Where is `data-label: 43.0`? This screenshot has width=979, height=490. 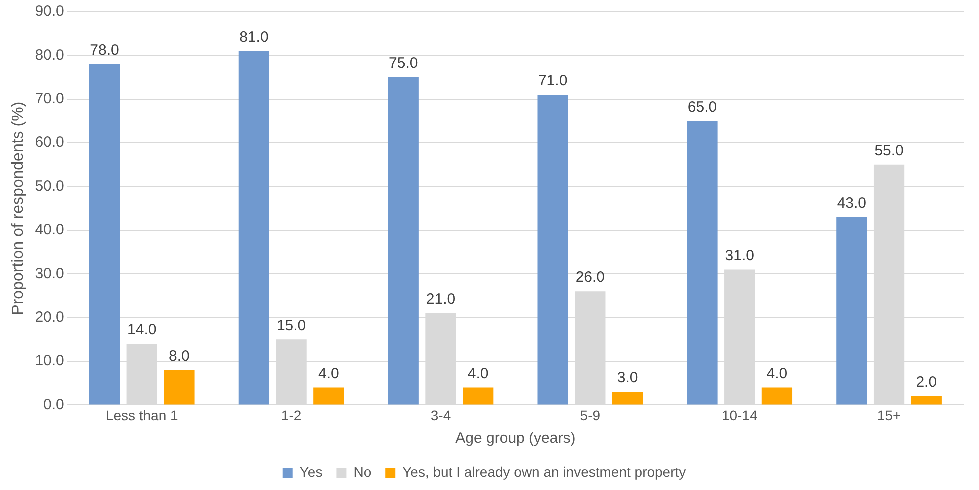 data-label: 43.0 is located at coordinates (852, 203).